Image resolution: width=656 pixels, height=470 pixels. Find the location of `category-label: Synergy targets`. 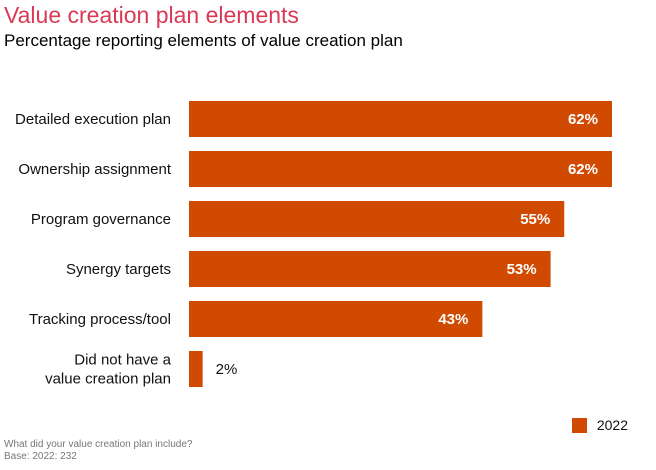

category-label: Synergy targets is located at coordinates (118, 269).